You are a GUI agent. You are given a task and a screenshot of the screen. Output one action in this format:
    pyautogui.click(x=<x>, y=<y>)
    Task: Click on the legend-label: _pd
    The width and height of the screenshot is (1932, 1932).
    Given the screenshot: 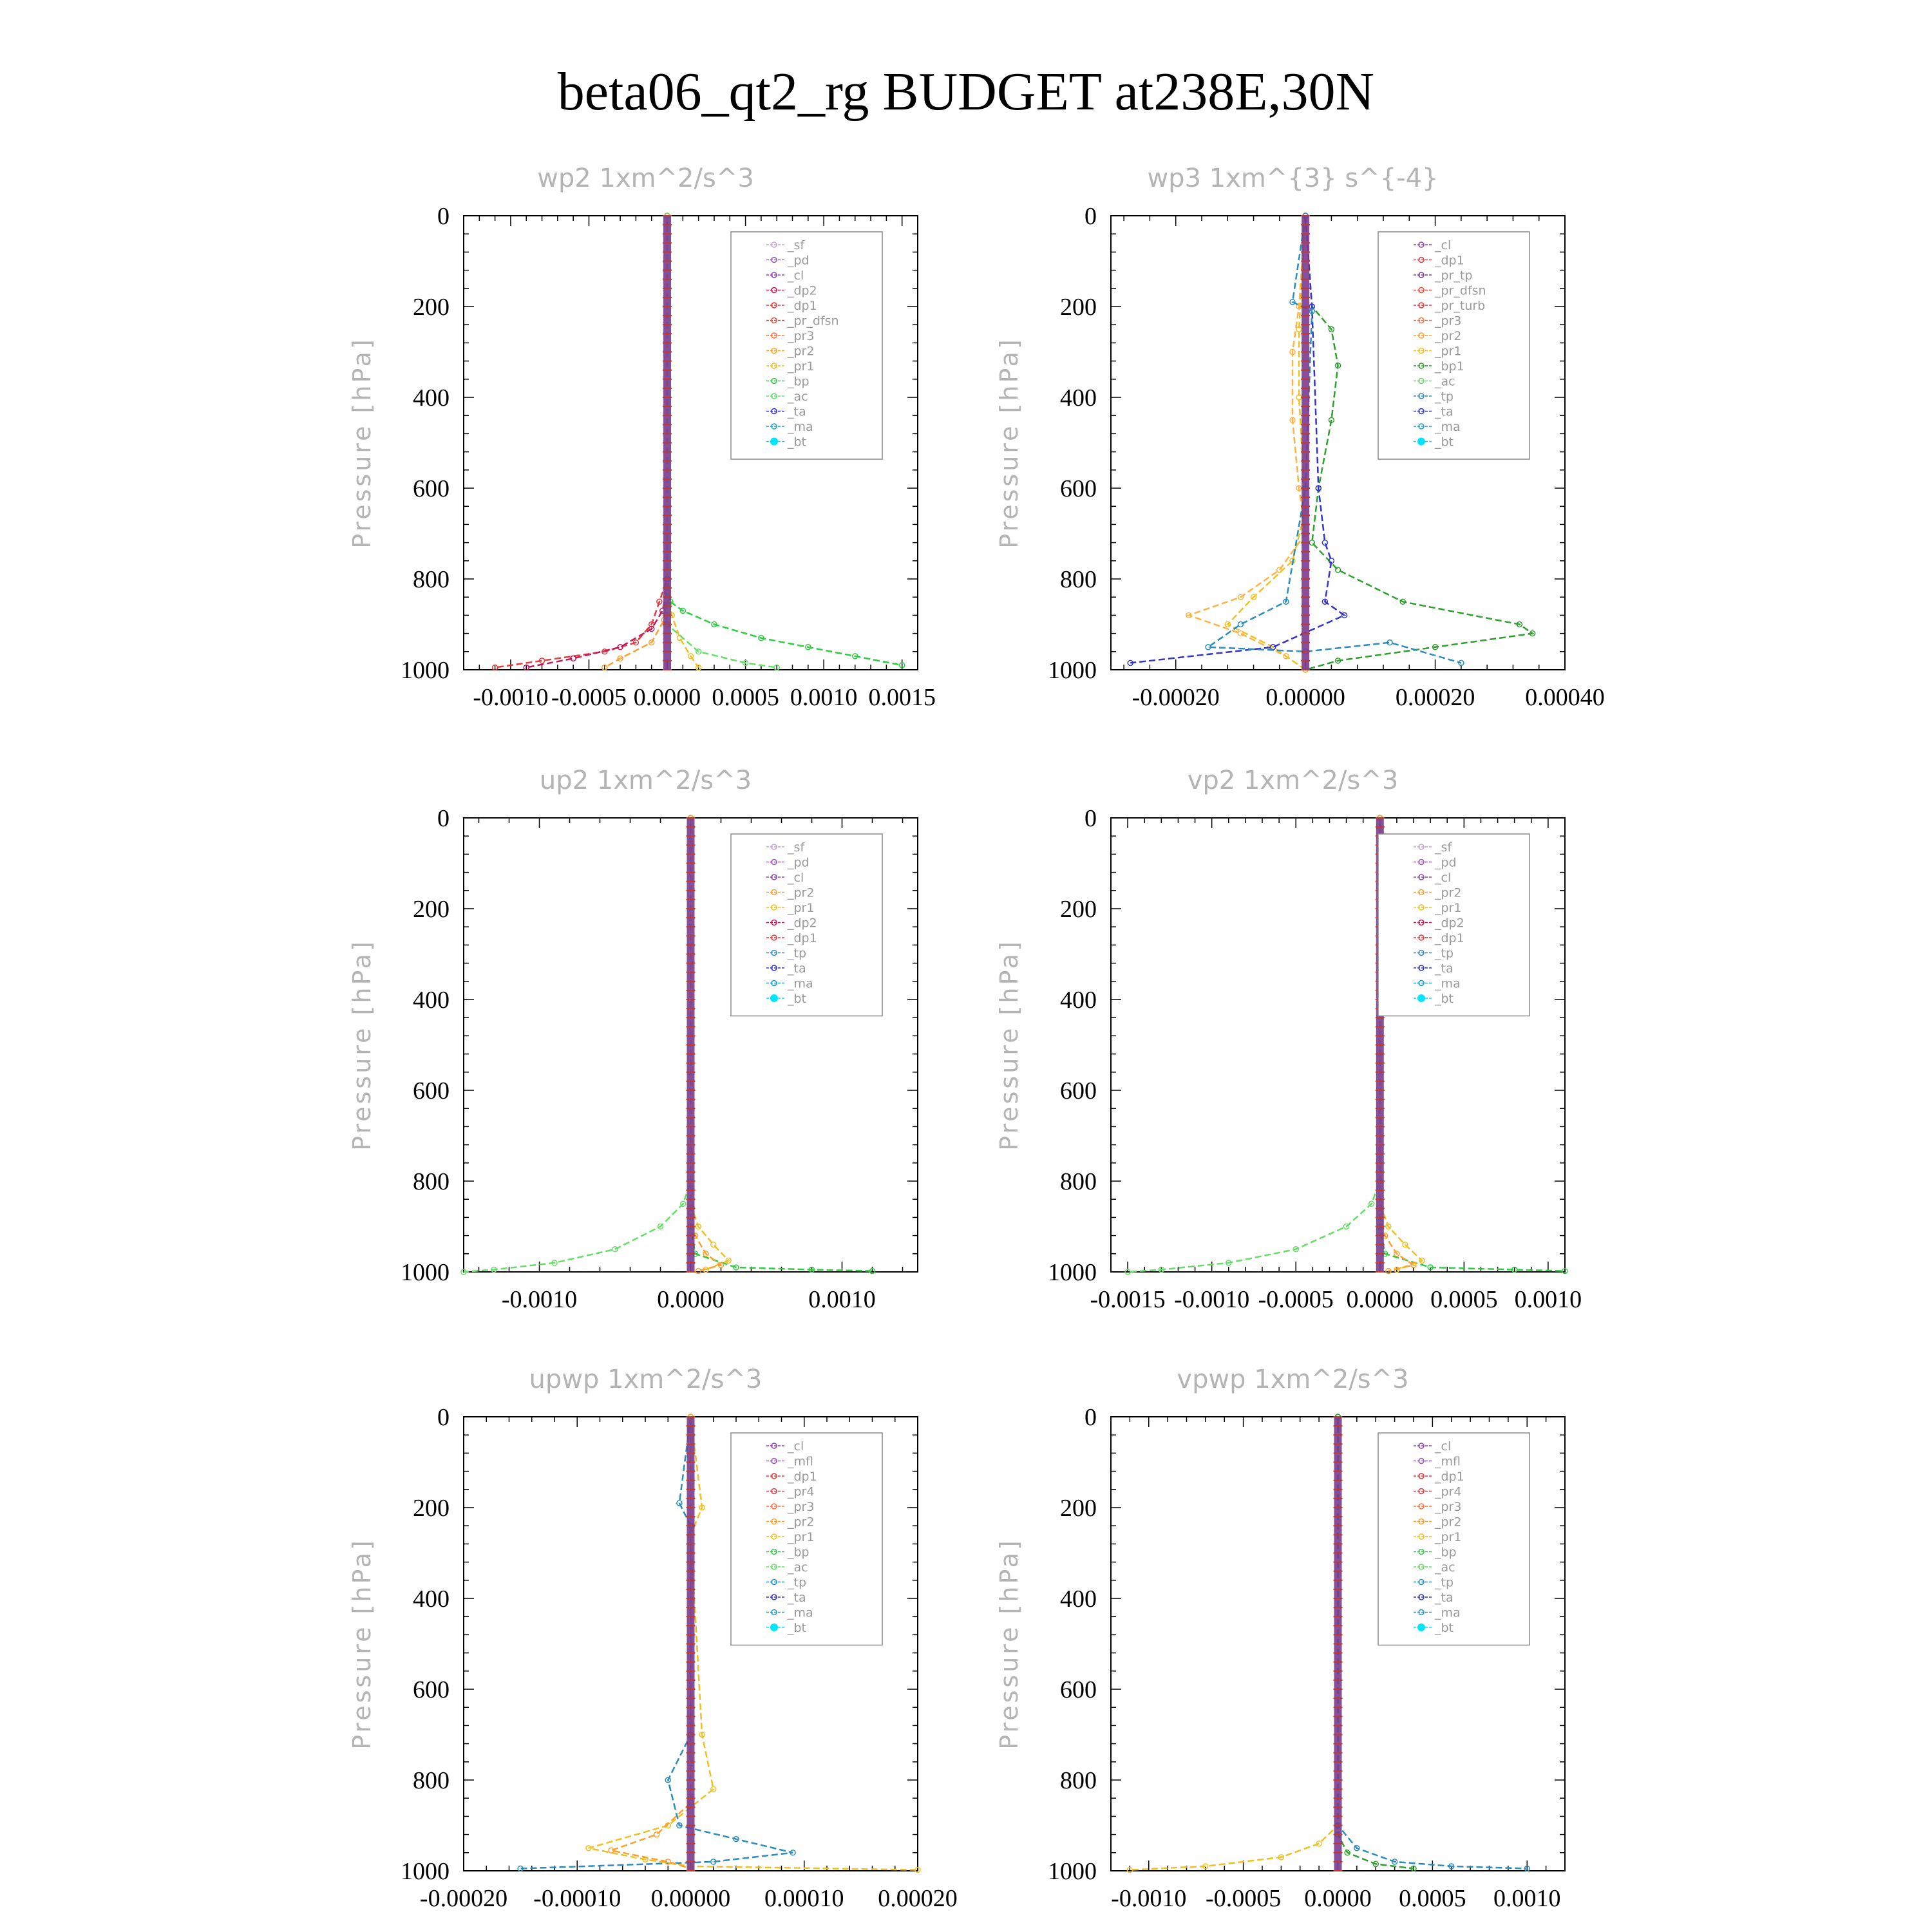 What is the action you would take?
    pyautogui.click(x=1446, y=863)
    